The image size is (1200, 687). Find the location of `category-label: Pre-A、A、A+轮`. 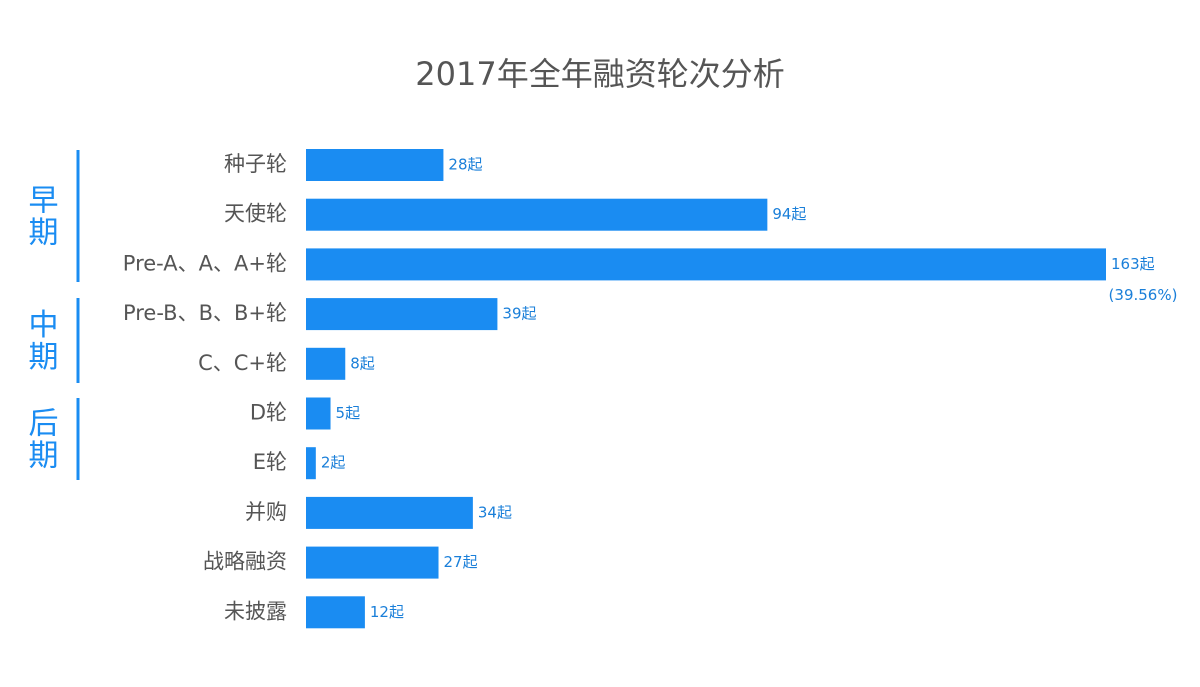

category-label: Pre-A、A、A+轮 is located at coordinates (205, 263).